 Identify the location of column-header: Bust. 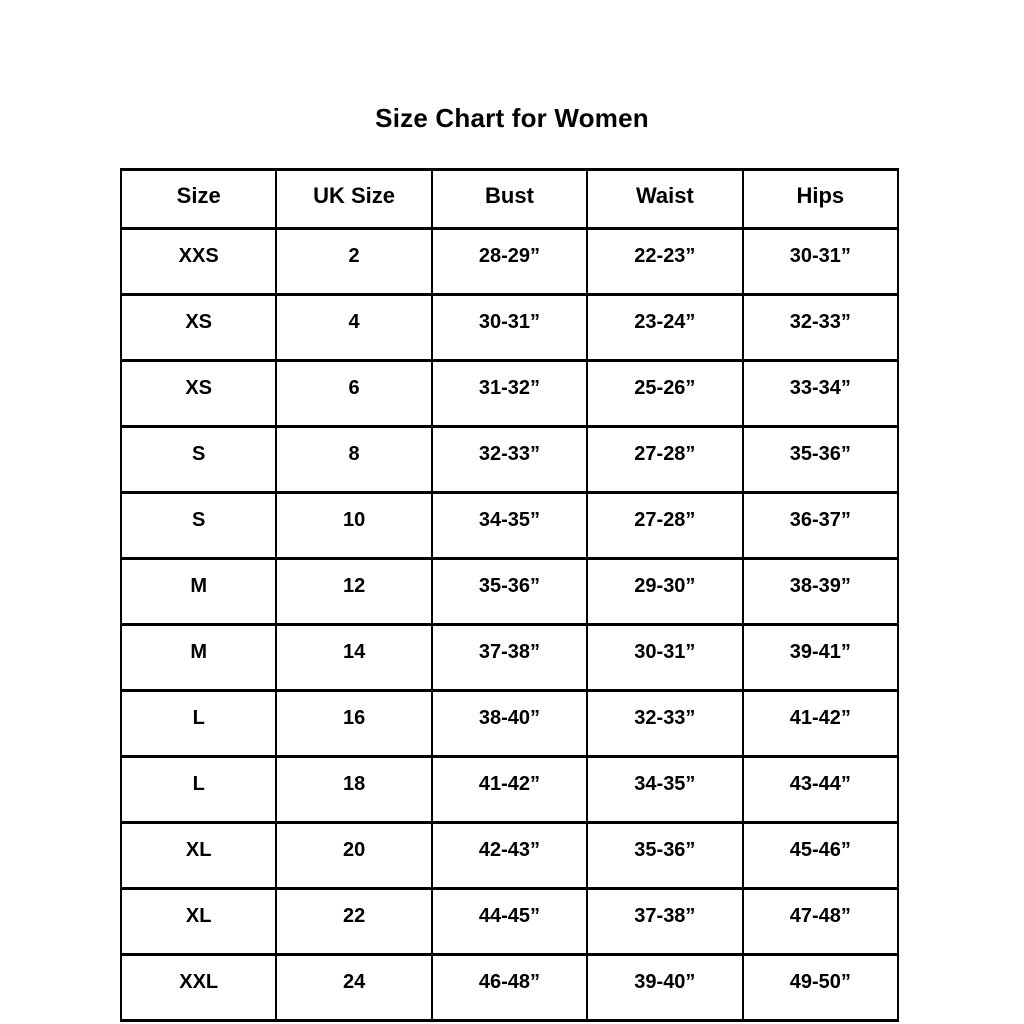
(509, 199).